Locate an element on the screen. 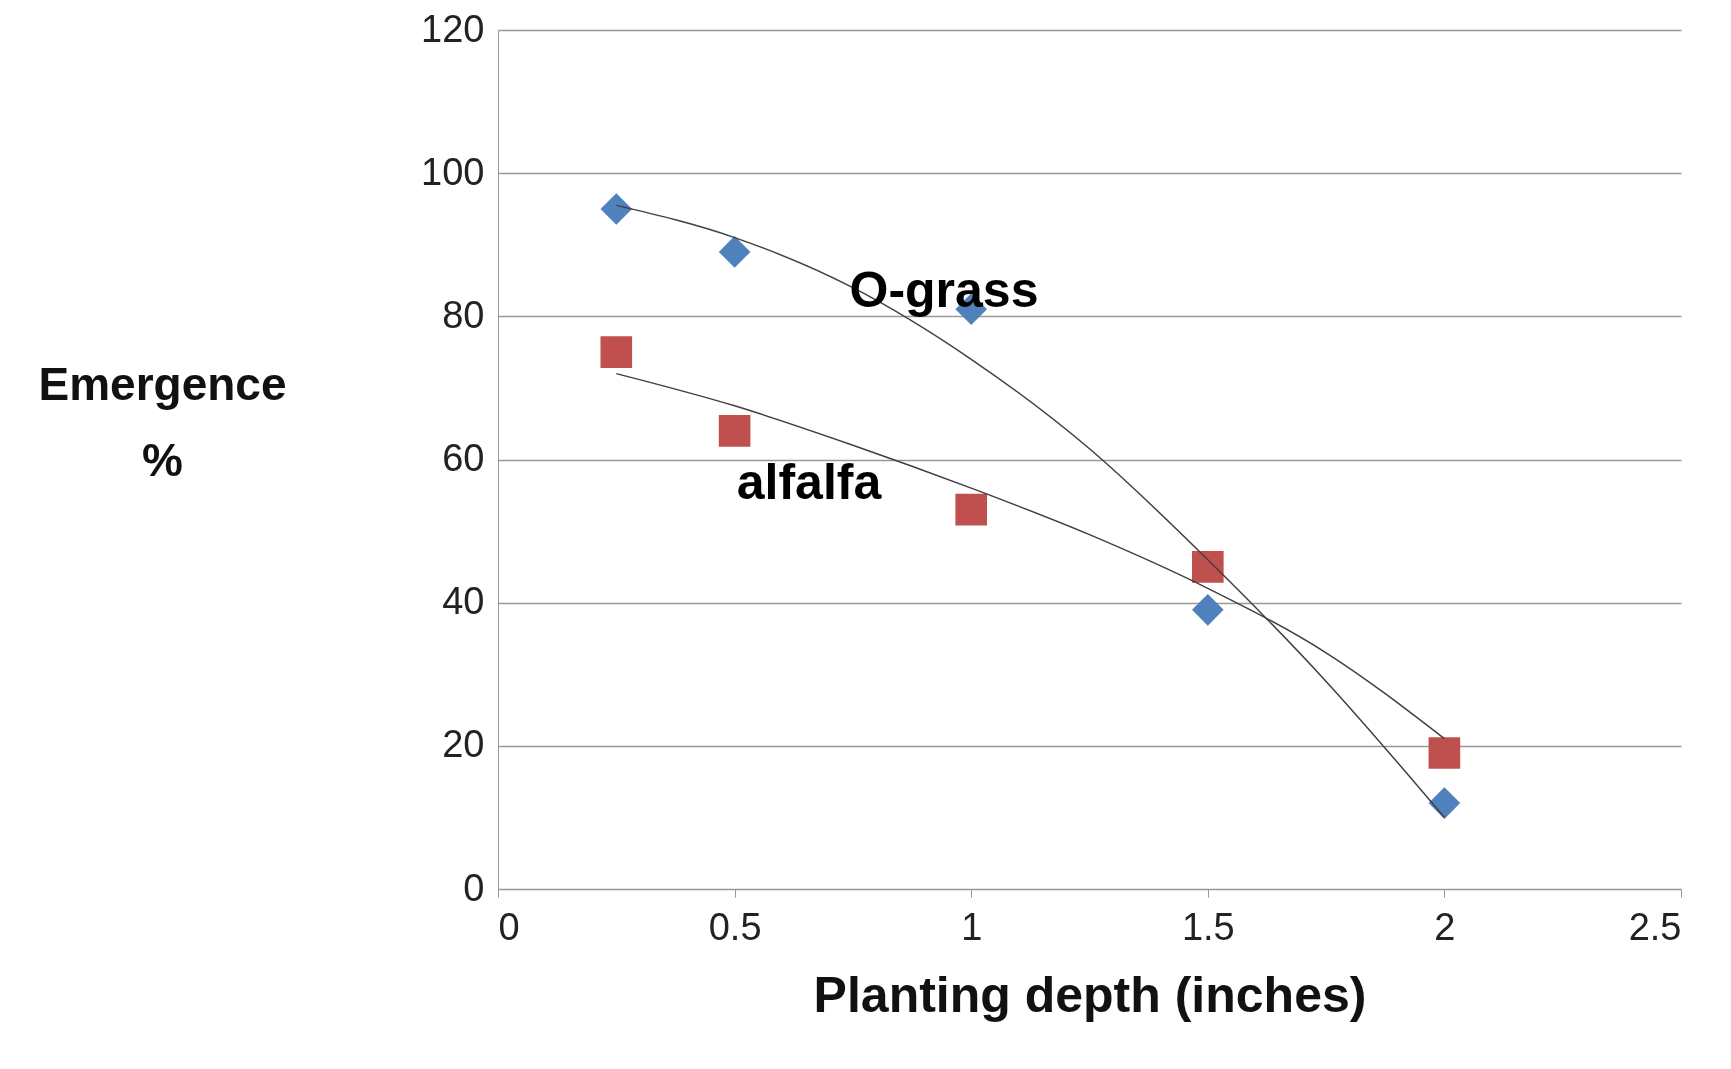  y-tick-label: 60 is located at coordinates (463, 458).